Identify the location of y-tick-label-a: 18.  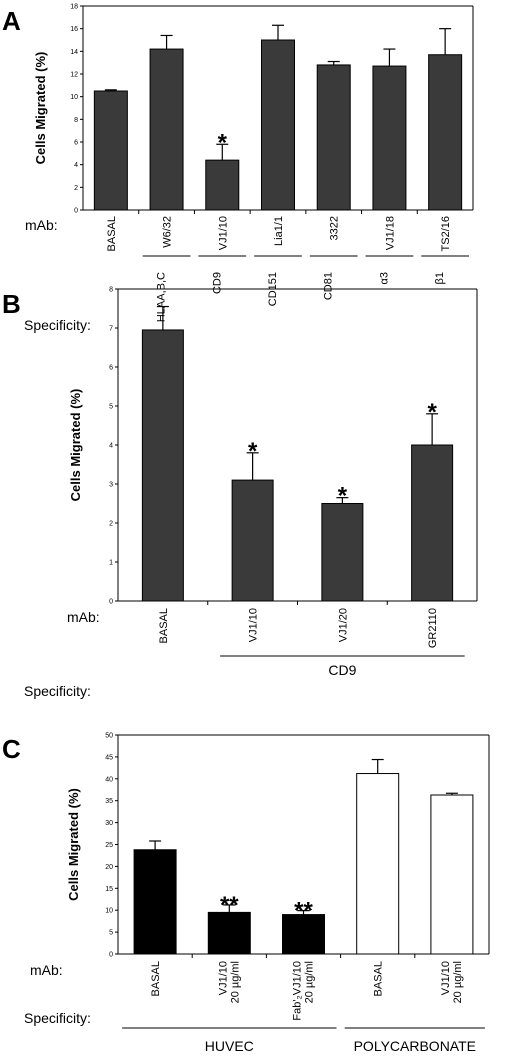
(74, 7).